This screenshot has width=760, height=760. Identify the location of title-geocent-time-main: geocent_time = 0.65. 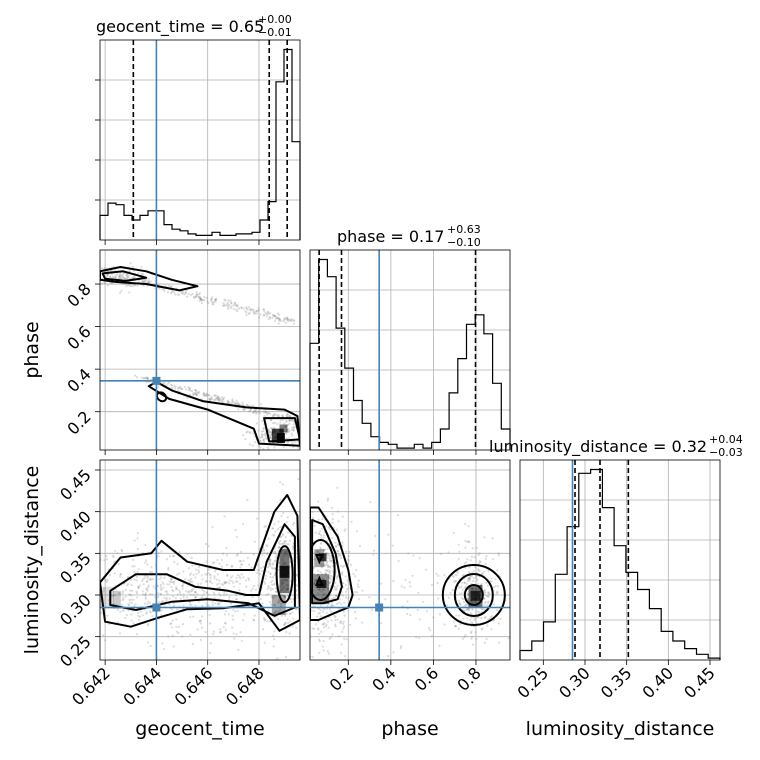
(180, 27).